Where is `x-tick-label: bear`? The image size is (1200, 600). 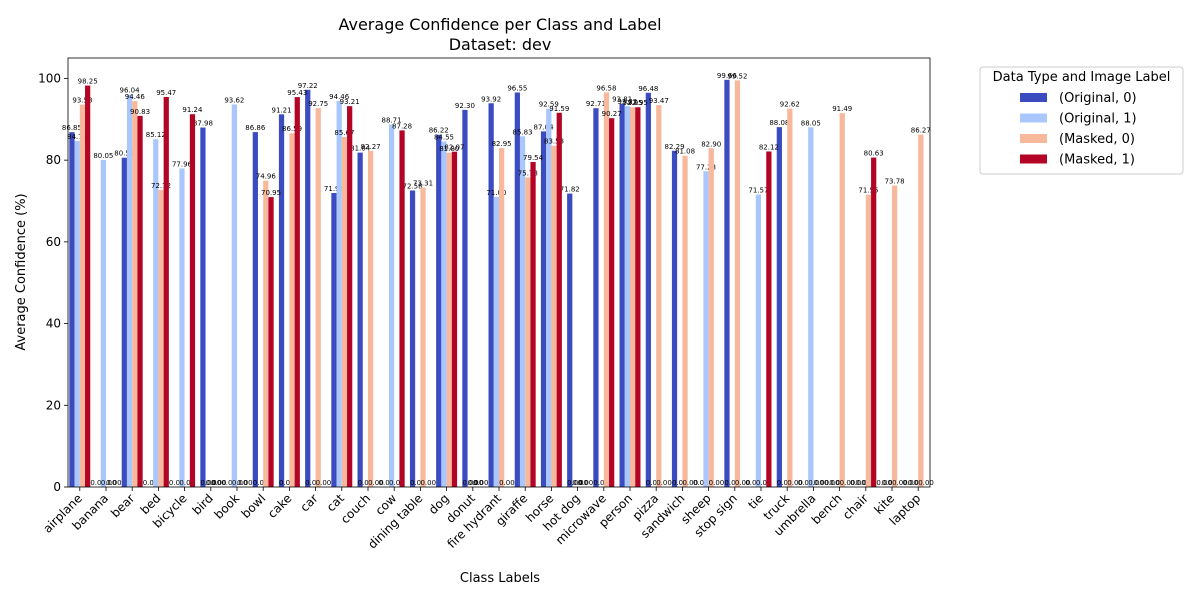
x-tick-label: bear is located at coordinates (122, 505).